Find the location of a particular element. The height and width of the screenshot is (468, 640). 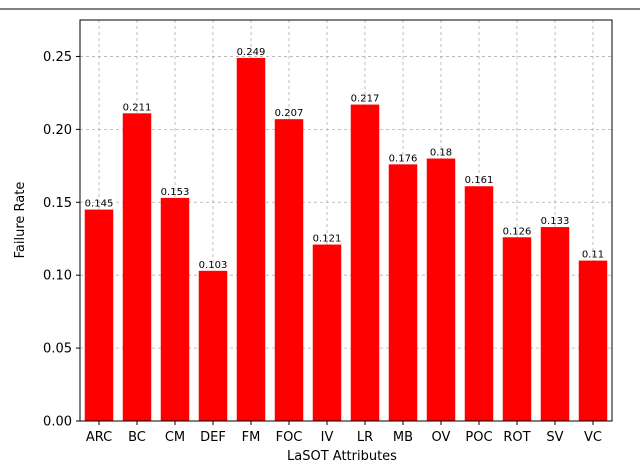

y-axis-title: Failure Rate is located at coordinates (20, 220).